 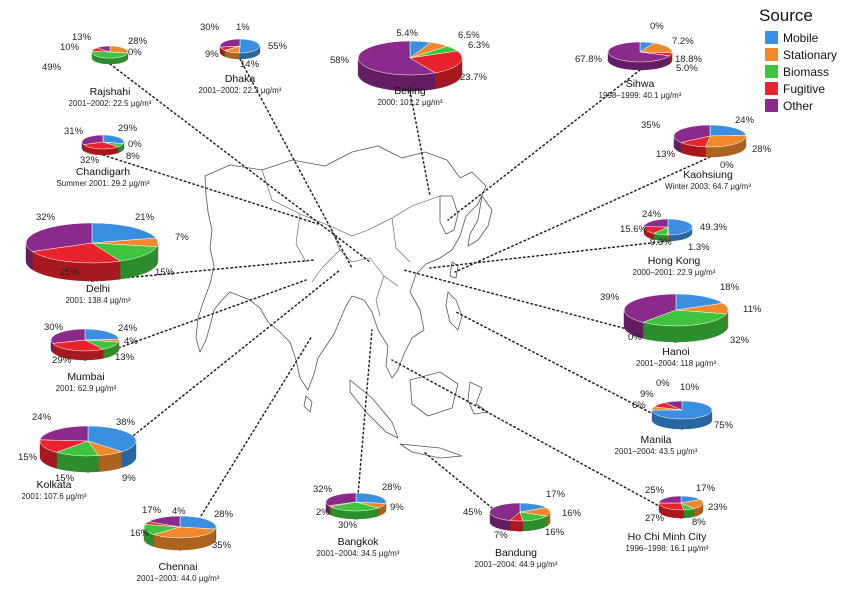 What do you see at coordinates (728, 130) in the screenshot?
I see `pie-slice-kaohsiung-mobile` at bounding box center [728, 130].